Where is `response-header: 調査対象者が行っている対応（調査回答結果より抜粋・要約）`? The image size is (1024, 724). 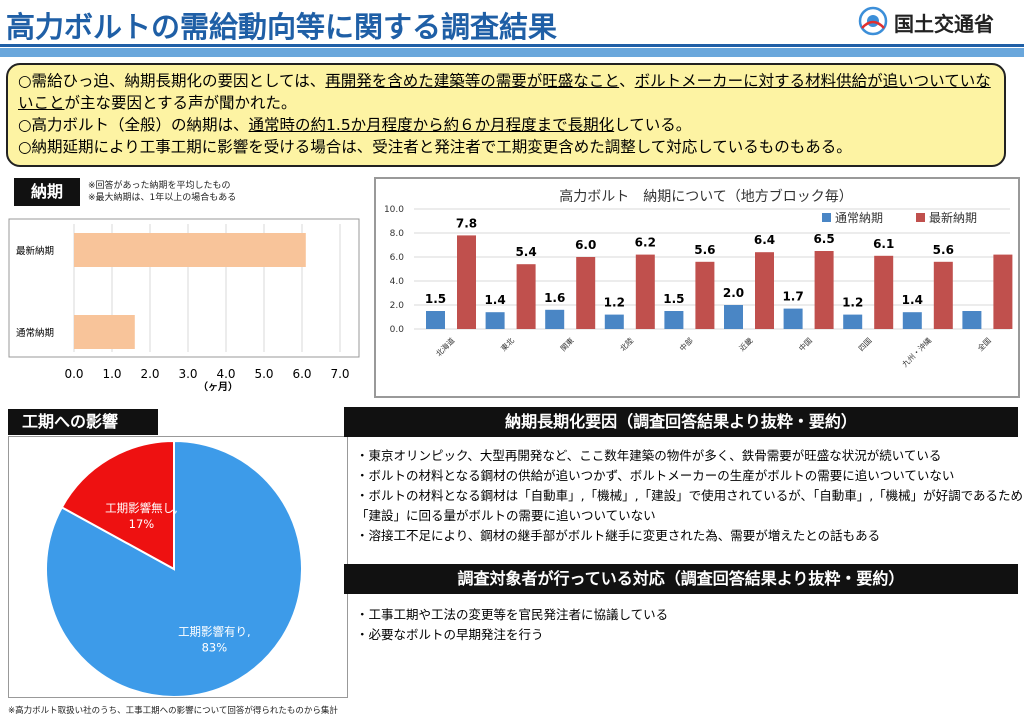
response-header: 調査対象者が行っている対応（調査回答結果より抜粋・要約） is located at coordinates (681, 579).